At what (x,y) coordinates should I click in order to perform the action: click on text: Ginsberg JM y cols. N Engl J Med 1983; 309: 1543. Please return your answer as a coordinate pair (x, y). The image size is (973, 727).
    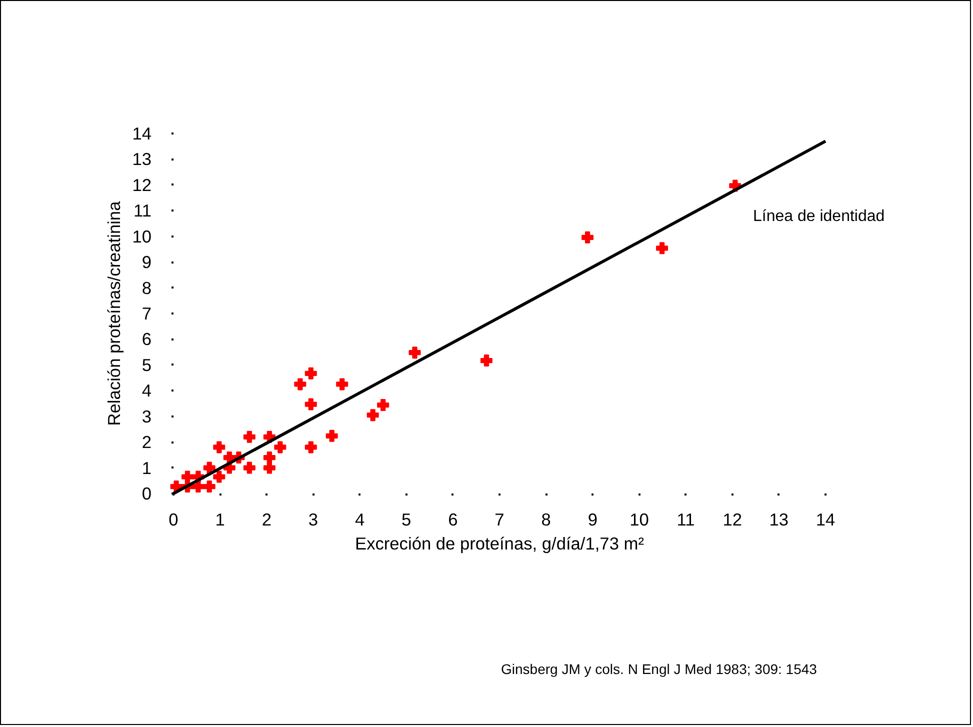
    Looking at the image, I should click on (659, 669).